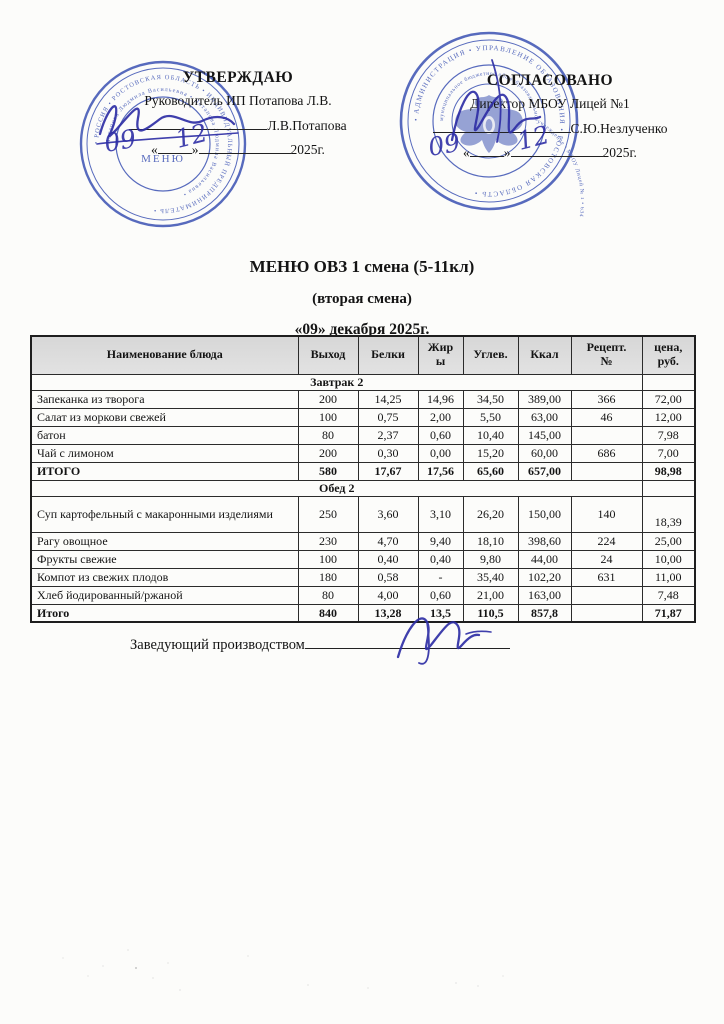  Describe the element at coordinates (388, 417) in the screenshot. I see `value-cell: 0,75` at that location.